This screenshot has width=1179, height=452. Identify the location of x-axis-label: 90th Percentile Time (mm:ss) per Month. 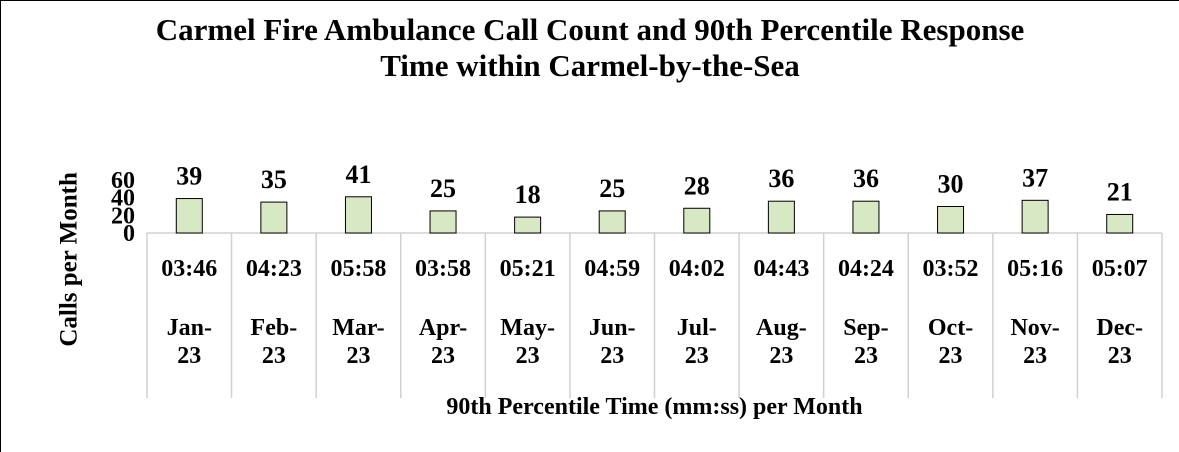
(654, 407).